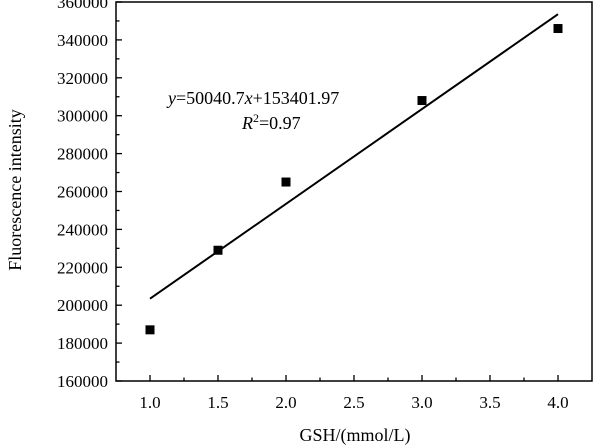 Image resolution: width=595 pixels, height=448 pixels. Describe the element at coordinates (82, 343) in the screenshot. I see `y-tick-label: 180000` at that location.